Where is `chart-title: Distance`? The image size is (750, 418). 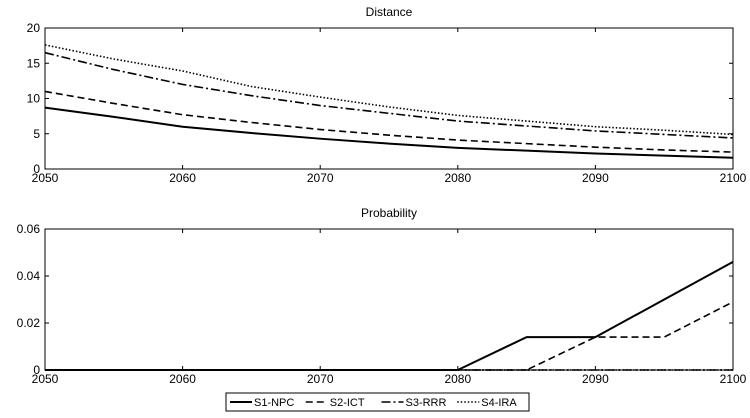
chart-title: Distance is located at coordinates (389, 12).